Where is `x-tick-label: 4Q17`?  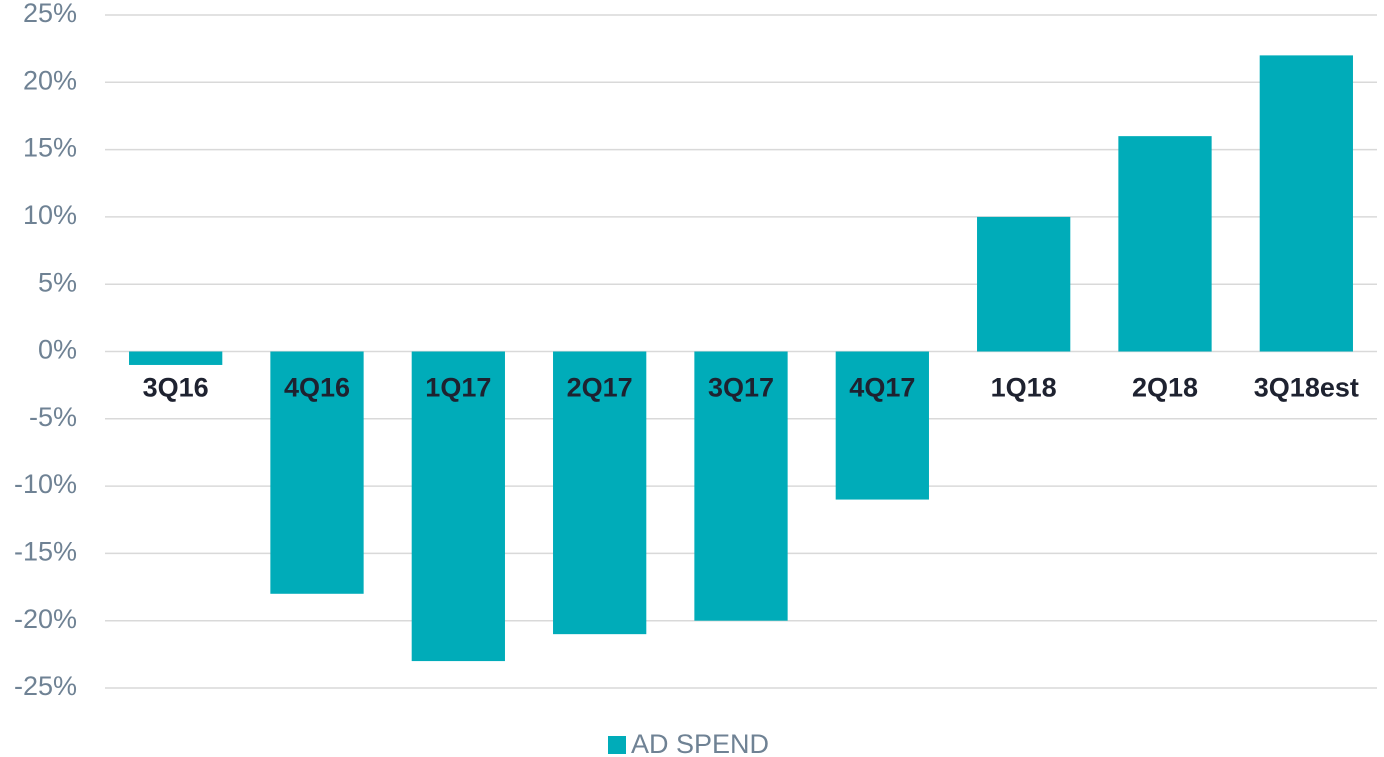
x-tick-label: 4Q17 is located at coordinates (882, 388).